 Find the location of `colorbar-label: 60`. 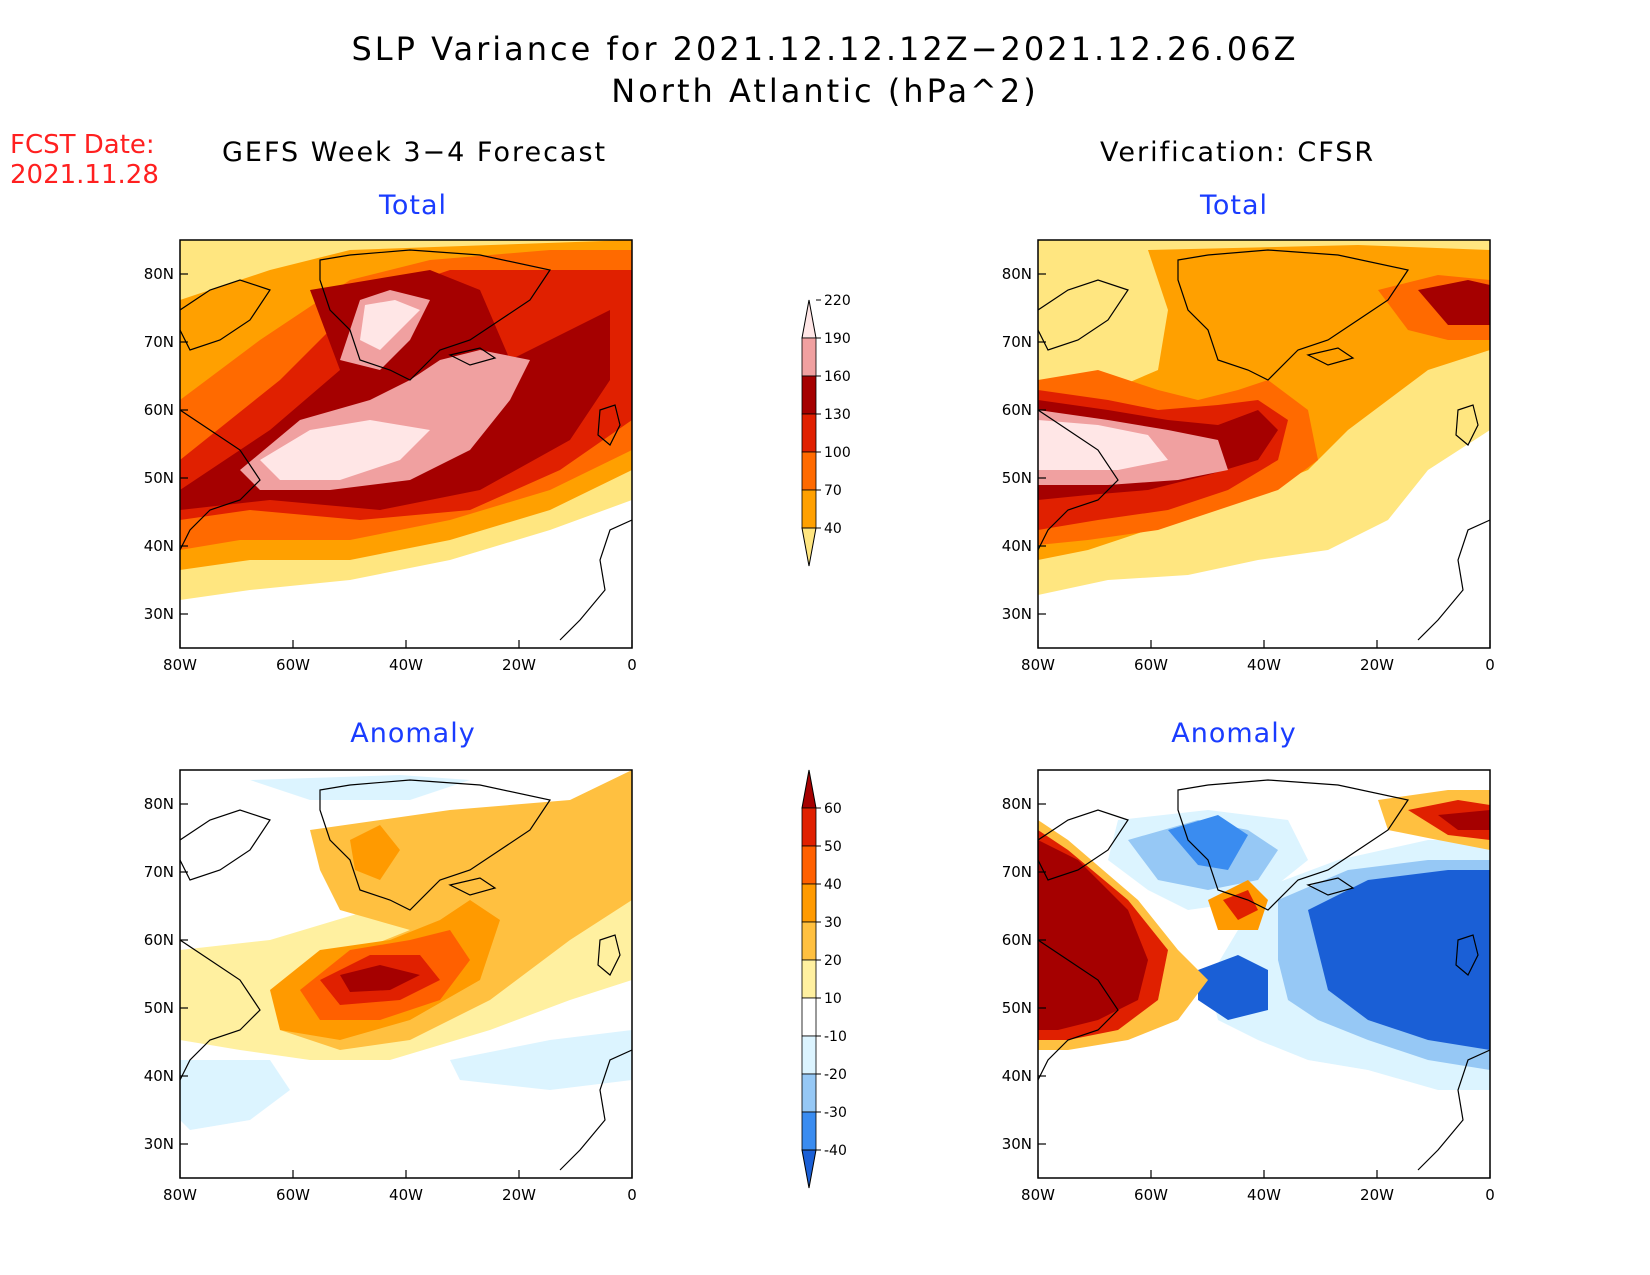

colorbar-label: 60 is located at coordinates (833, 809).